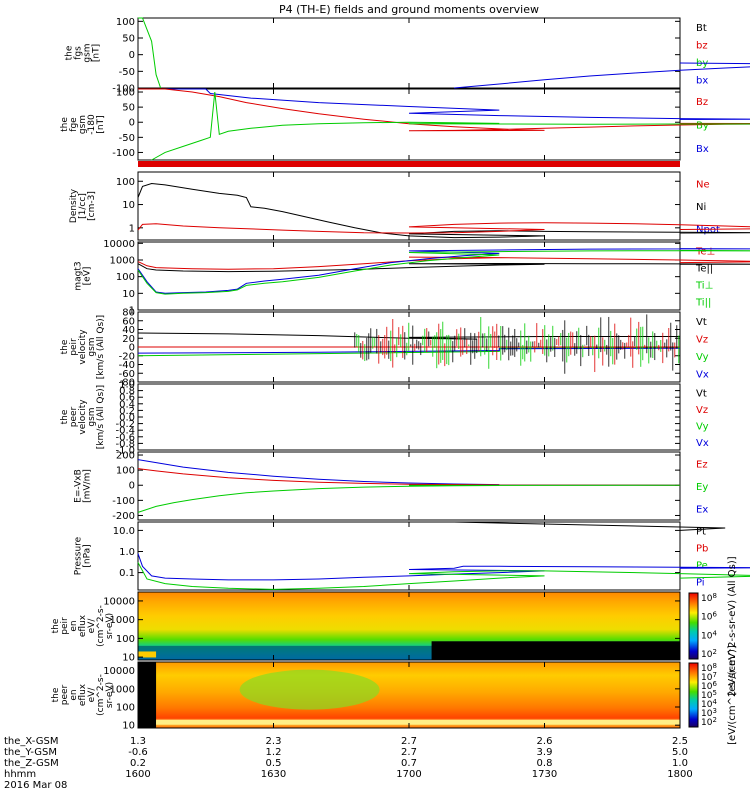 The width and height of the screenshot is (750, 804). I want to click on panel-peer-eflux-ylabel: the, so click(56, 694).